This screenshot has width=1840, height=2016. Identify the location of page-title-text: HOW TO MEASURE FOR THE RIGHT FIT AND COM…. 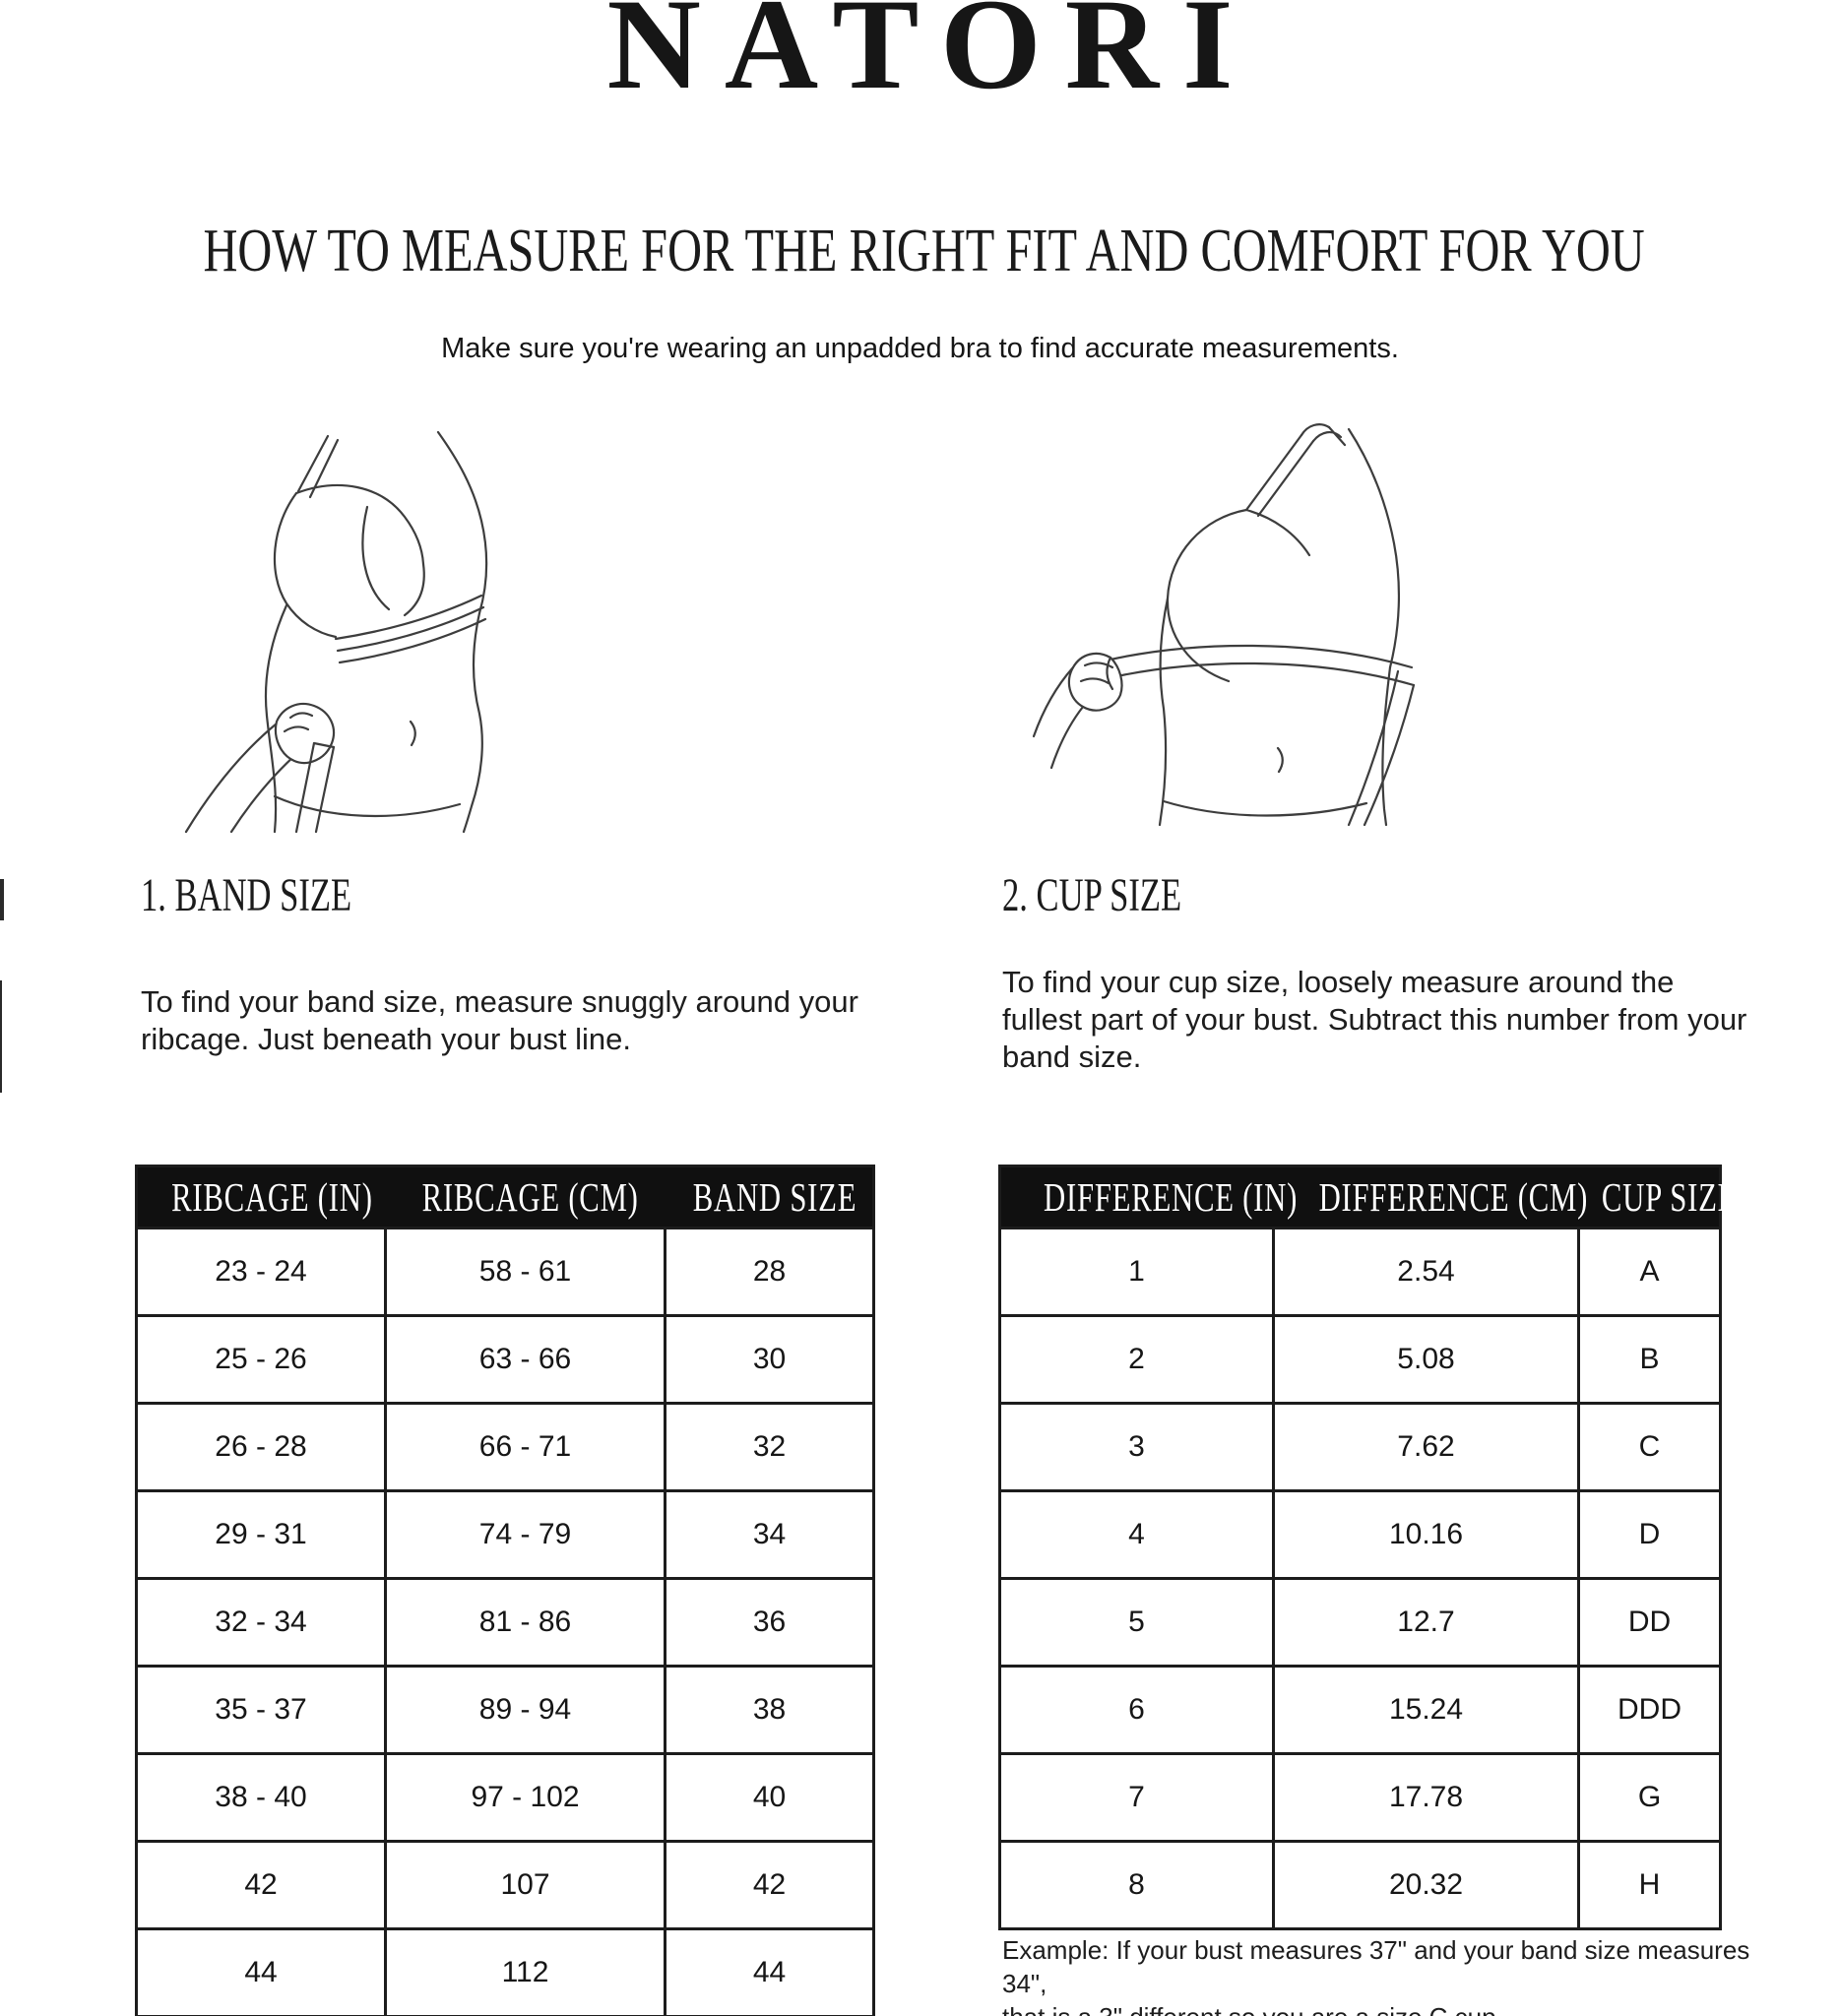
(924, 251).